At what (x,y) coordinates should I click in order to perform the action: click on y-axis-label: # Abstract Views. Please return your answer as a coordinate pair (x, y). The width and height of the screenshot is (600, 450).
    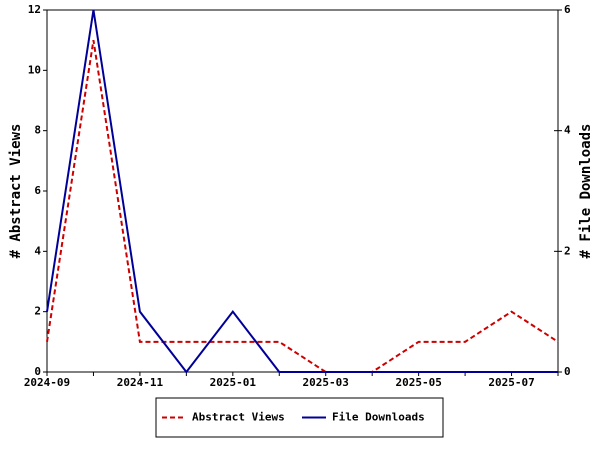
    Looking at the image, I should click on (16, 191).